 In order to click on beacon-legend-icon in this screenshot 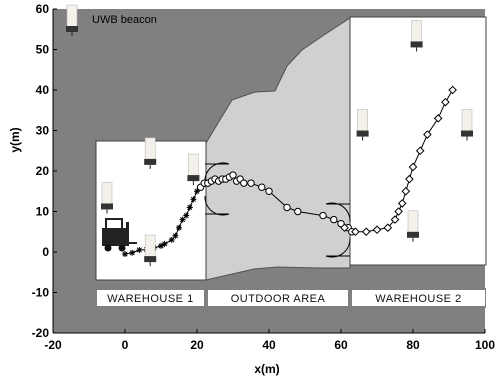, I will do `click(72, 20)`.